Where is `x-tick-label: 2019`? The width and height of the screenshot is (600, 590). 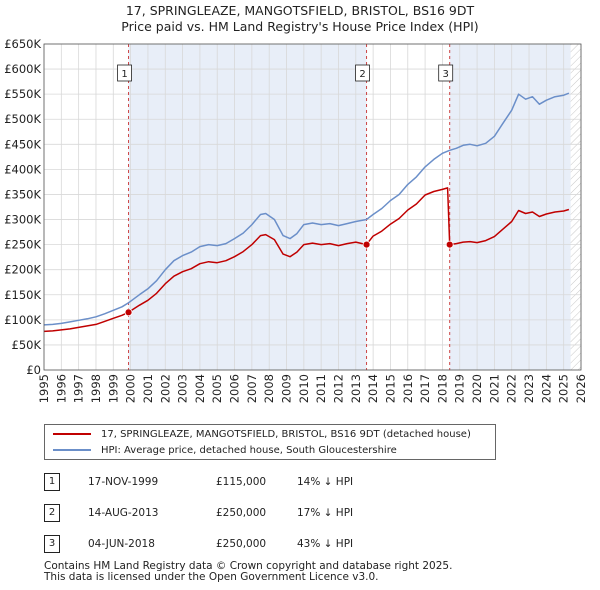
x-tick-label: 2019 is located at coordinates (460, 388).